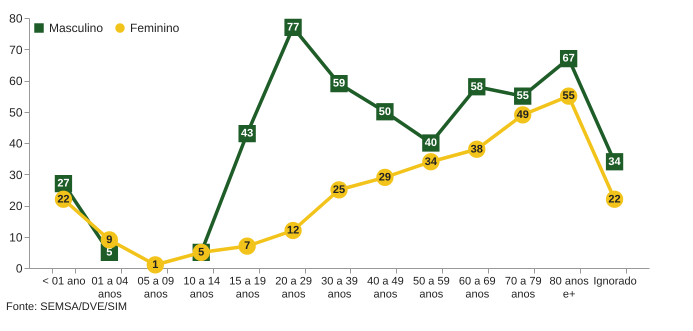  Describe the element at coordinates (247, 246) in the screenshot. I see `data-label: 7` at that location.